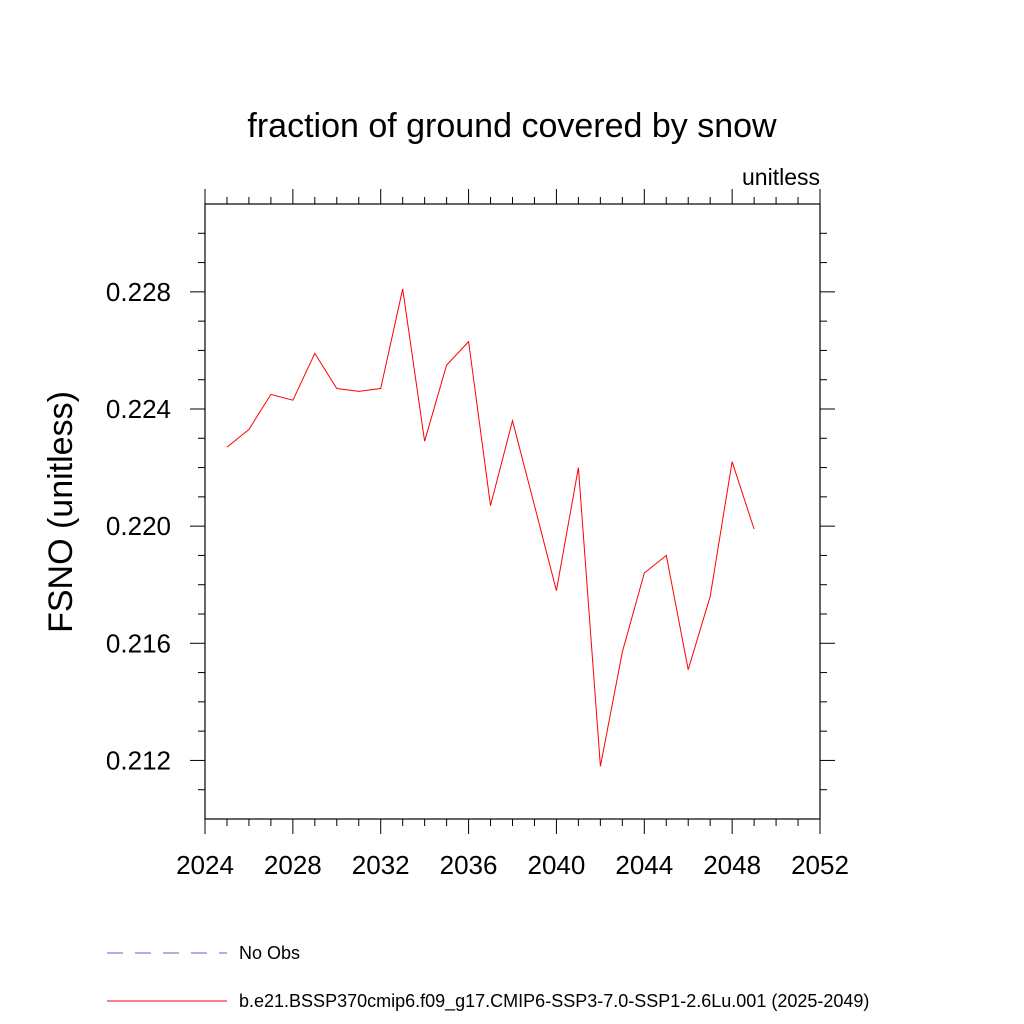  What do you see at coordinates (381, 865) in the screenshot?
I see `x-tick-label: 2032` at bounding box center [381, 865].